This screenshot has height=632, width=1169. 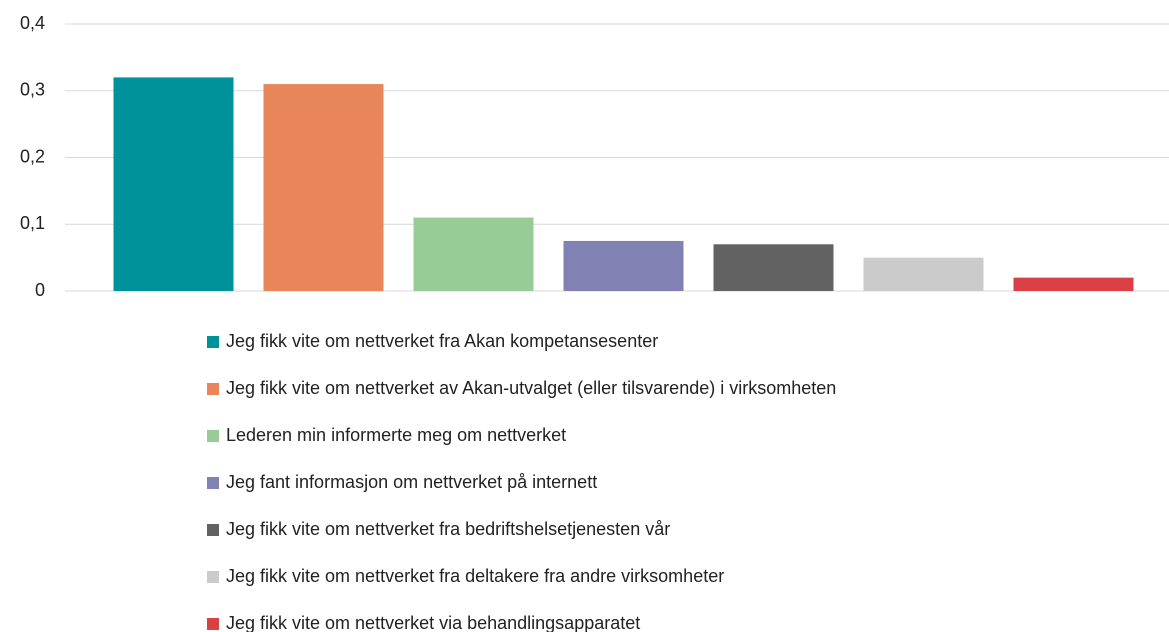 What do you see at coordinates (396, 435) in the screenshot?
I see `legend-label: Lederen min informerte meg om nettverket` at bounding box center [396, 435].